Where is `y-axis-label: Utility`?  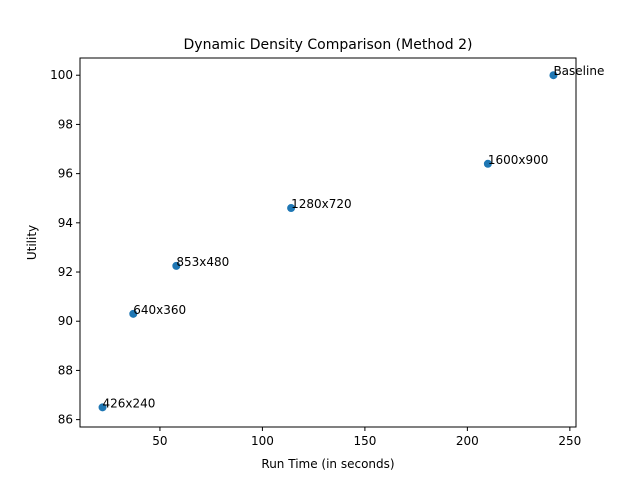
y-axis-label: Utility is located at coordinates (32, 242).